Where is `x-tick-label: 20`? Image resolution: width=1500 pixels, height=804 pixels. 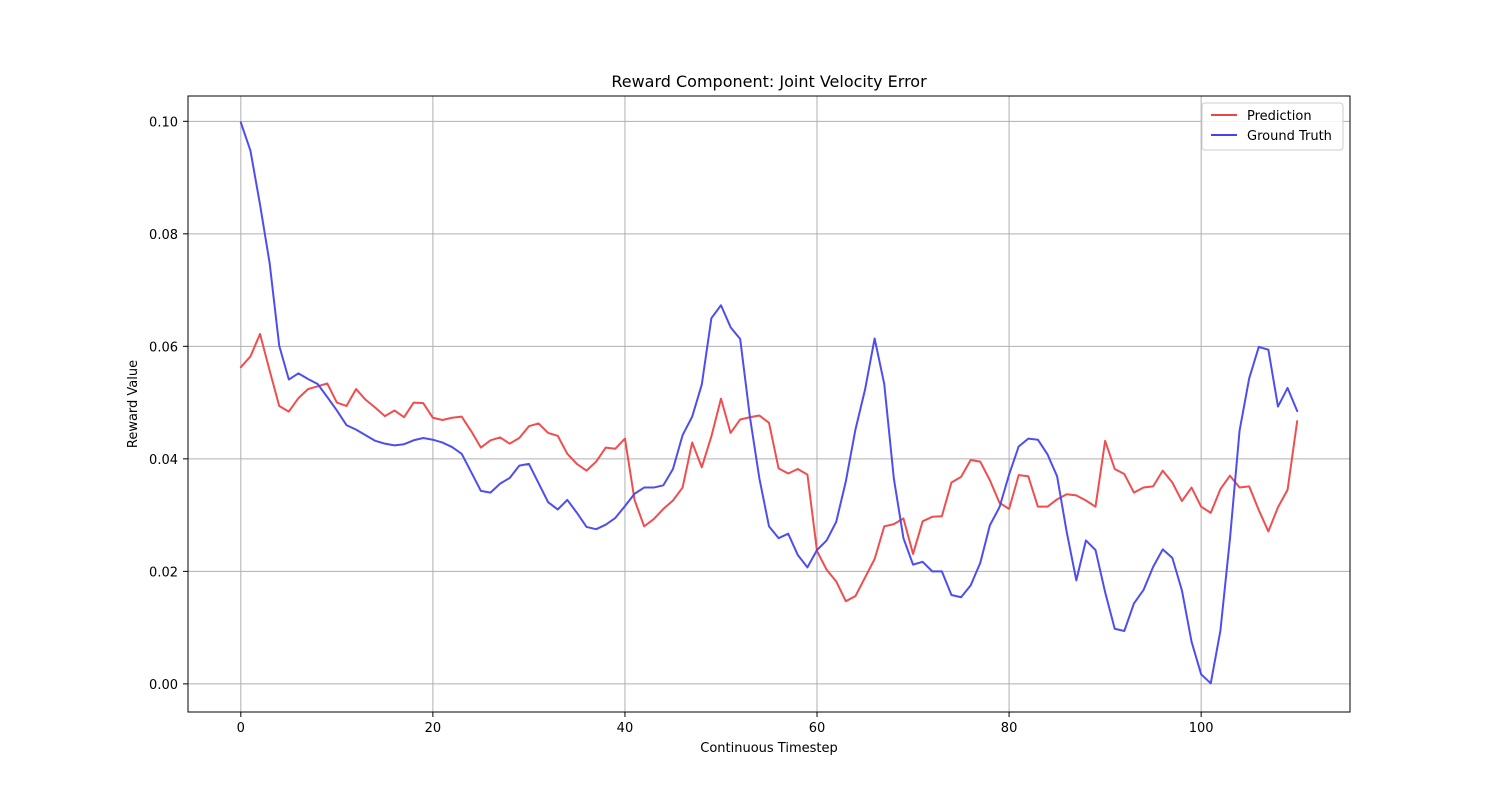
x-tick-label: 20 is located at coordinates (433, 728).